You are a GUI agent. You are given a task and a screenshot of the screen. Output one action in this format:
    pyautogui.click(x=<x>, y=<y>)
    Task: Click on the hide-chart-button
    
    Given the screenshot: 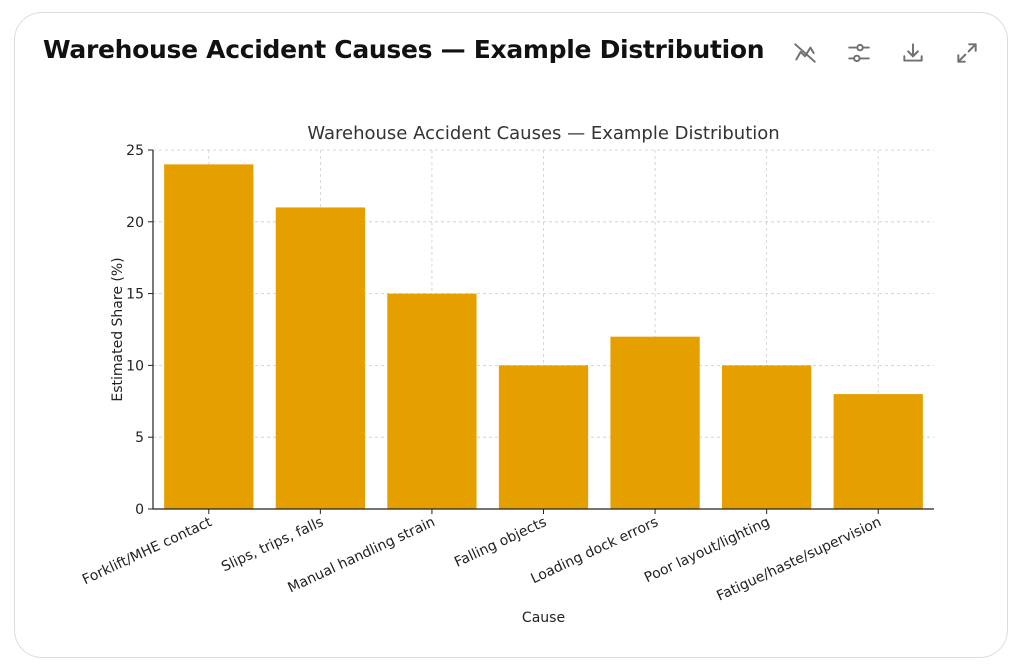 What is the action you would take?
    pyautogui.click(x=805, y=53)
    